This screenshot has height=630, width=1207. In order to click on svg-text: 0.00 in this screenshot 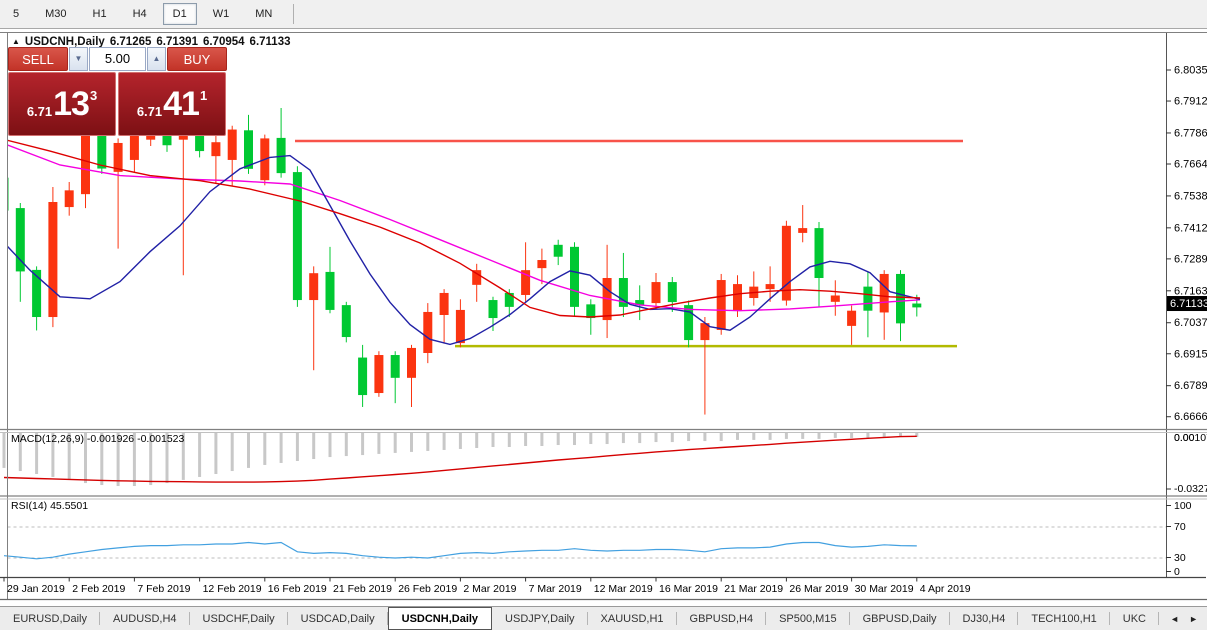, I will do `click(1184, 438)`.